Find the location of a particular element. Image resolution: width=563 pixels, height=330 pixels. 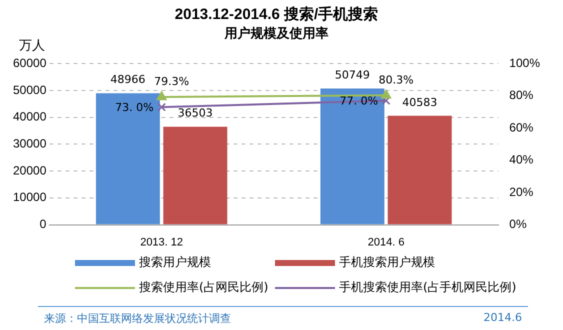

legend-label: 手机搜索用户规模 is located at coordinates (387, 262).